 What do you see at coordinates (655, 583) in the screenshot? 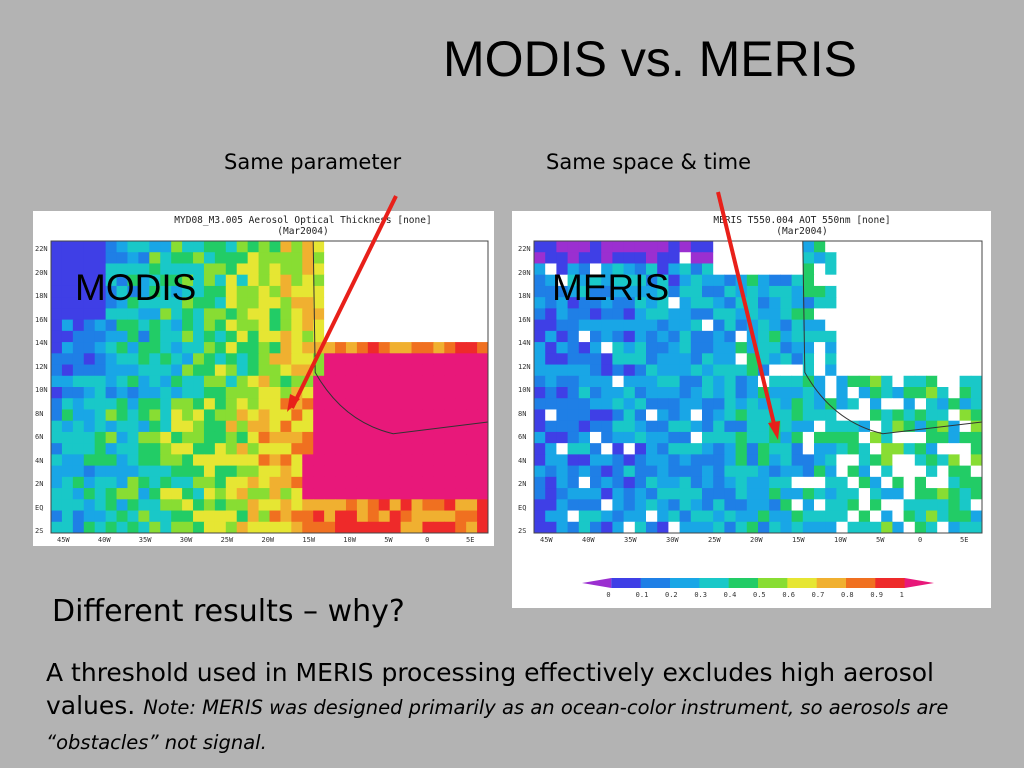
I see `colorbar-swatch` at bounding box center [655, 583].